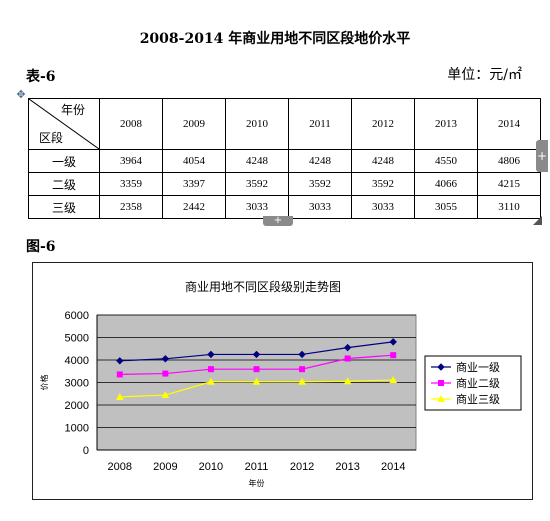 The height and width of the screenshot is (521, 550). What do you see at coordinates (257, 483) in the screenshot?
I see `x-axis-label: 年份` at bounding box center [257, 483].